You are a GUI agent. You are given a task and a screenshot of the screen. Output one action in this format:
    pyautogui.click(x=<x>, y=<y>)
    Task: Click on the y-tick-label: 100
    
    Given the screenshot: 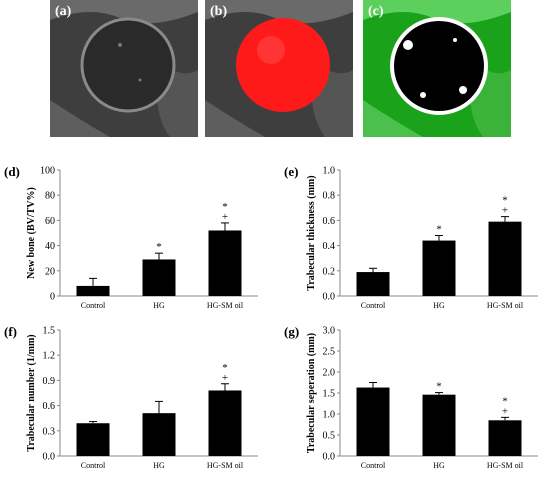 What is the action you would take?
    pyautogui.click(x=47, y=171)
    